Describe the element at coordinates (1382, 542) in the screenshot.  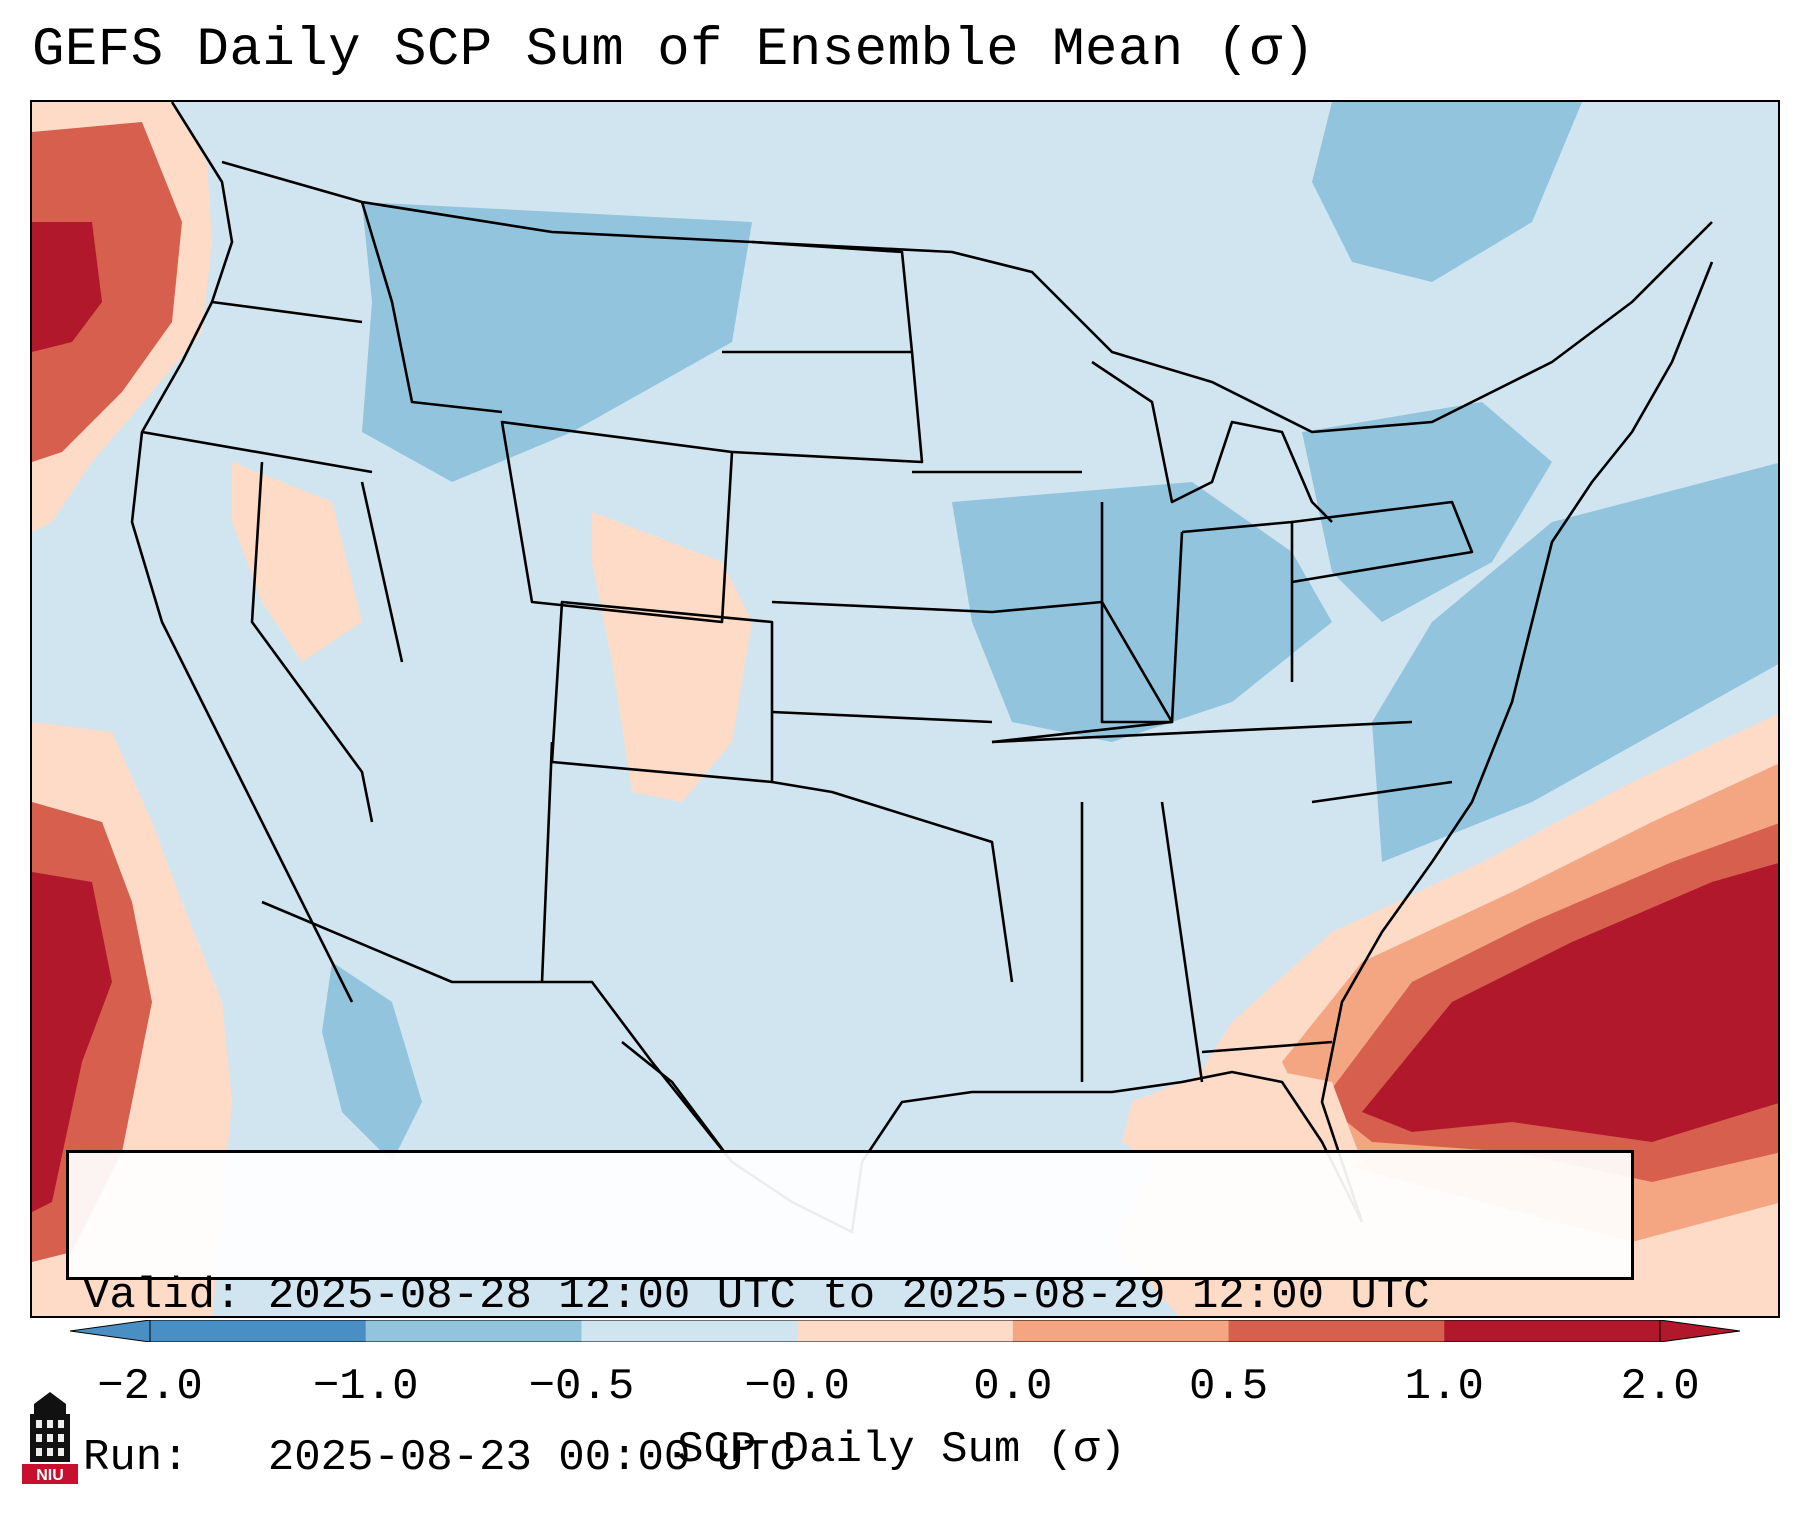
I see `state-pa-ny` at that location.